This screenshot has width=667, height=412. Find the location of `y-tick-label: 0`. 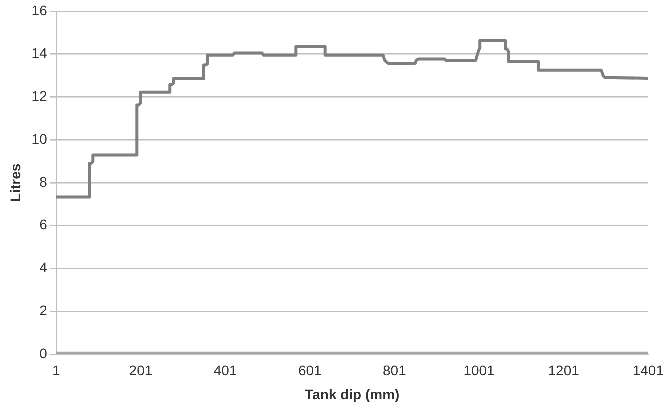

y-tick-label: 0 is located at coordinates (44, 353).